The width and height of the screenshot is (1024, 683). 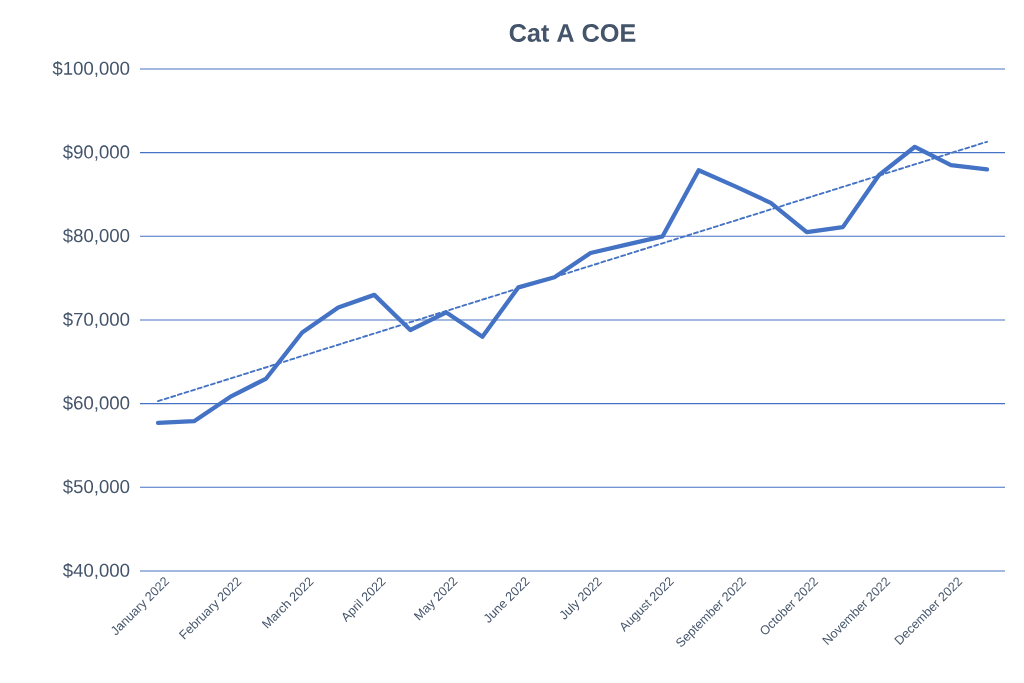 I want to click on y-tick-label: $50,000, so click(x=96, y=487).